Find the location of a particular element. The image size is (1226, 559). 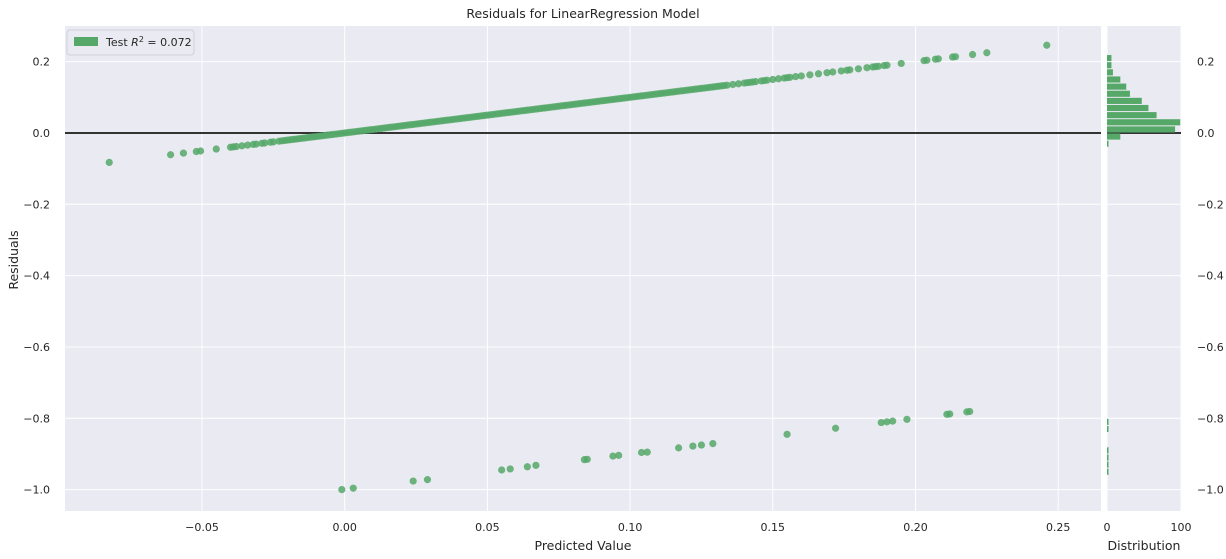

legend-label-math: R is located at coordinates (135, 42).